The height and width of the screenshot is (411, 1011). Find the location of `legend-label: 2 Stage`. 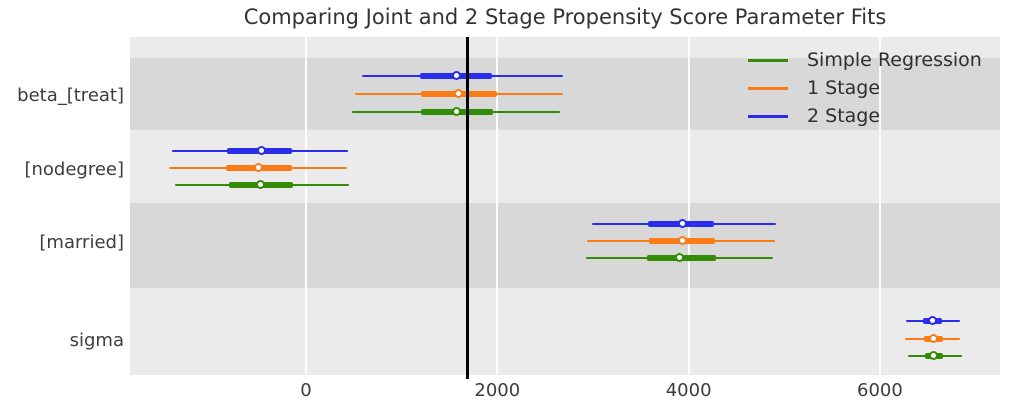

legend-label: 2 Stage is located at coordinates (844, 116).